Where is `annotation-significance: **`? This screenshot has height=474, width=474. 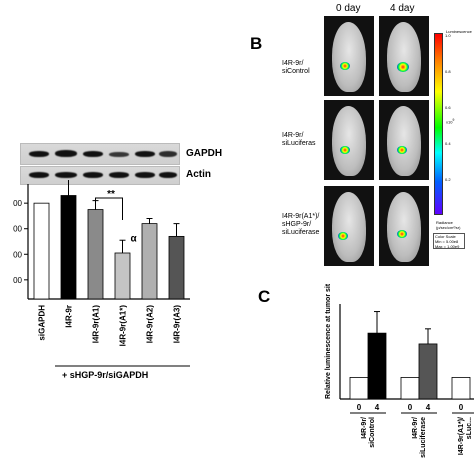 annotation-significance: ** is located at coordinates (111, 194).